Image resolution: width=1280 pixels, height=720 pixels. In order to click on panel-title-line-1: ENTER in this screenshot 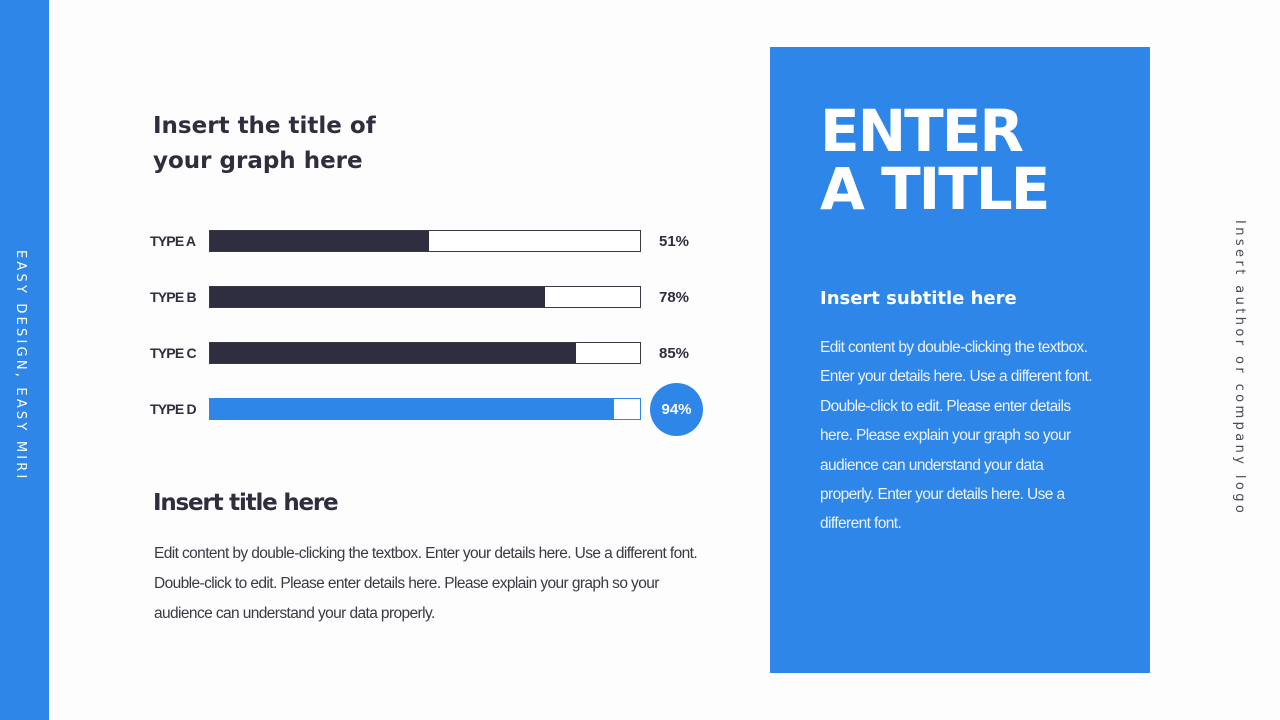, I will do `click(922, 131)`.